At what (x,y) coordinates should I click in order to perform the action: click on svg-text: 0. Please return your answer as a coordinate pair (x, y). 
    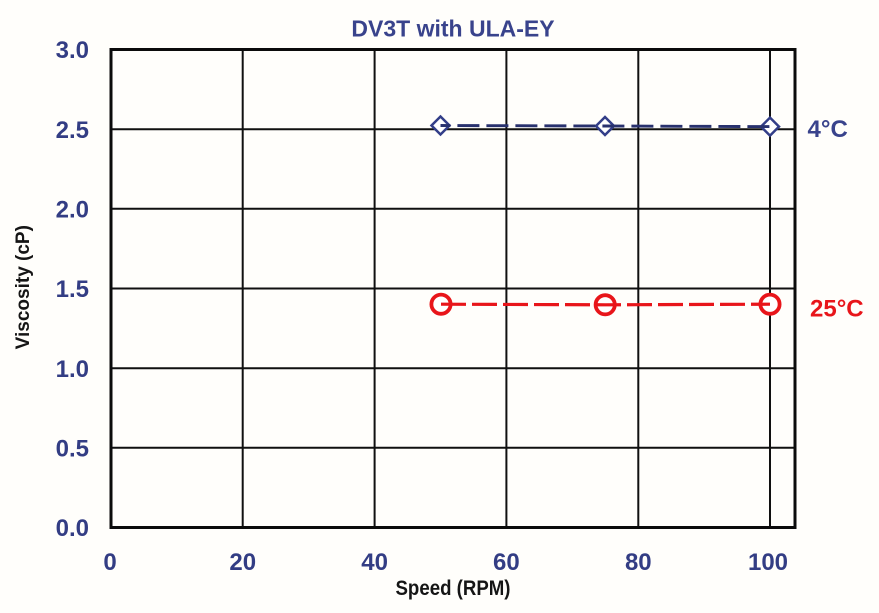
    Looking at the image, I should click on (109, 562).